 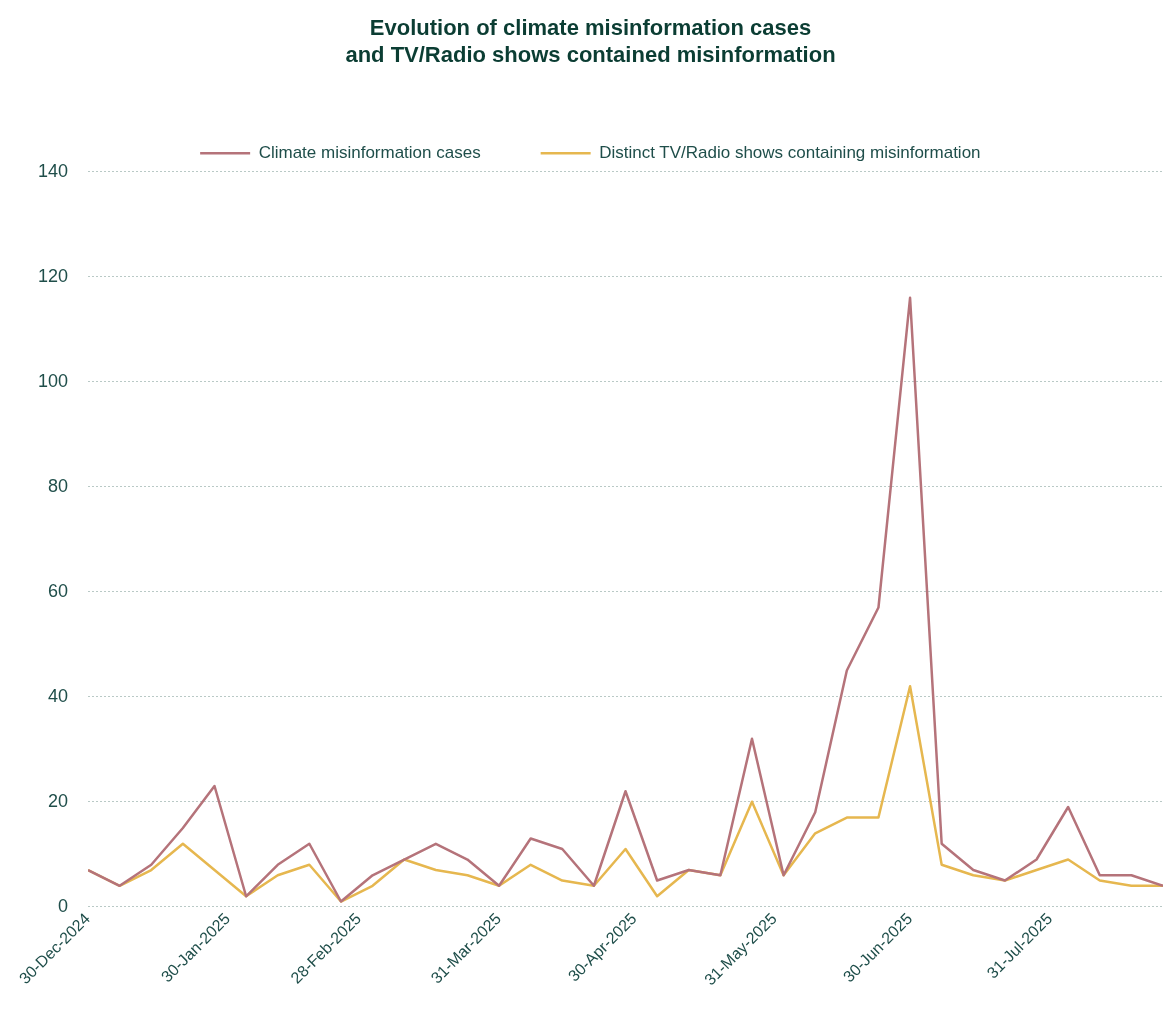 What do you see at coordinates (369, 152) in the screenshot?
I see `legend-label: Climate misinformation cases` at bounding box center [369, 152].